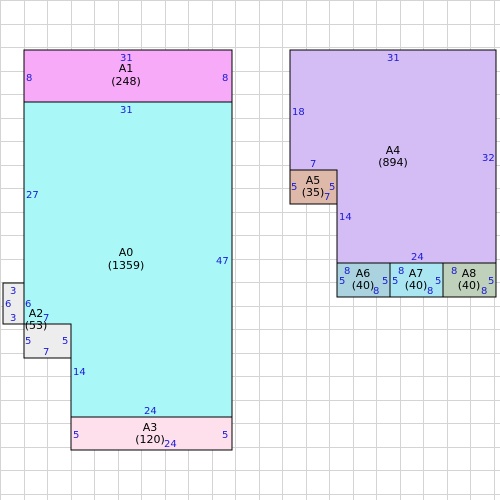  I want to click on area-a4-name: A4, so click(393, 150).